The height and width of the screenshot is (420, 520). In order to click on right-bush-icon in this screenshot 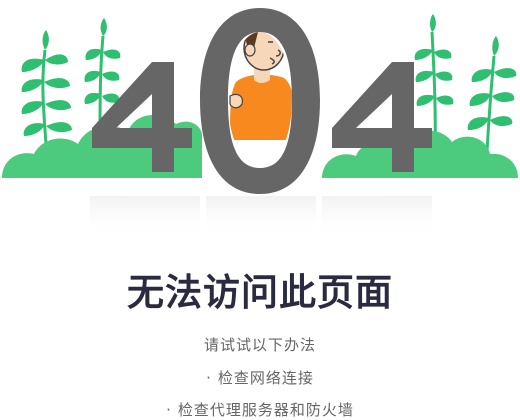, I will do `click(420, 154)`.